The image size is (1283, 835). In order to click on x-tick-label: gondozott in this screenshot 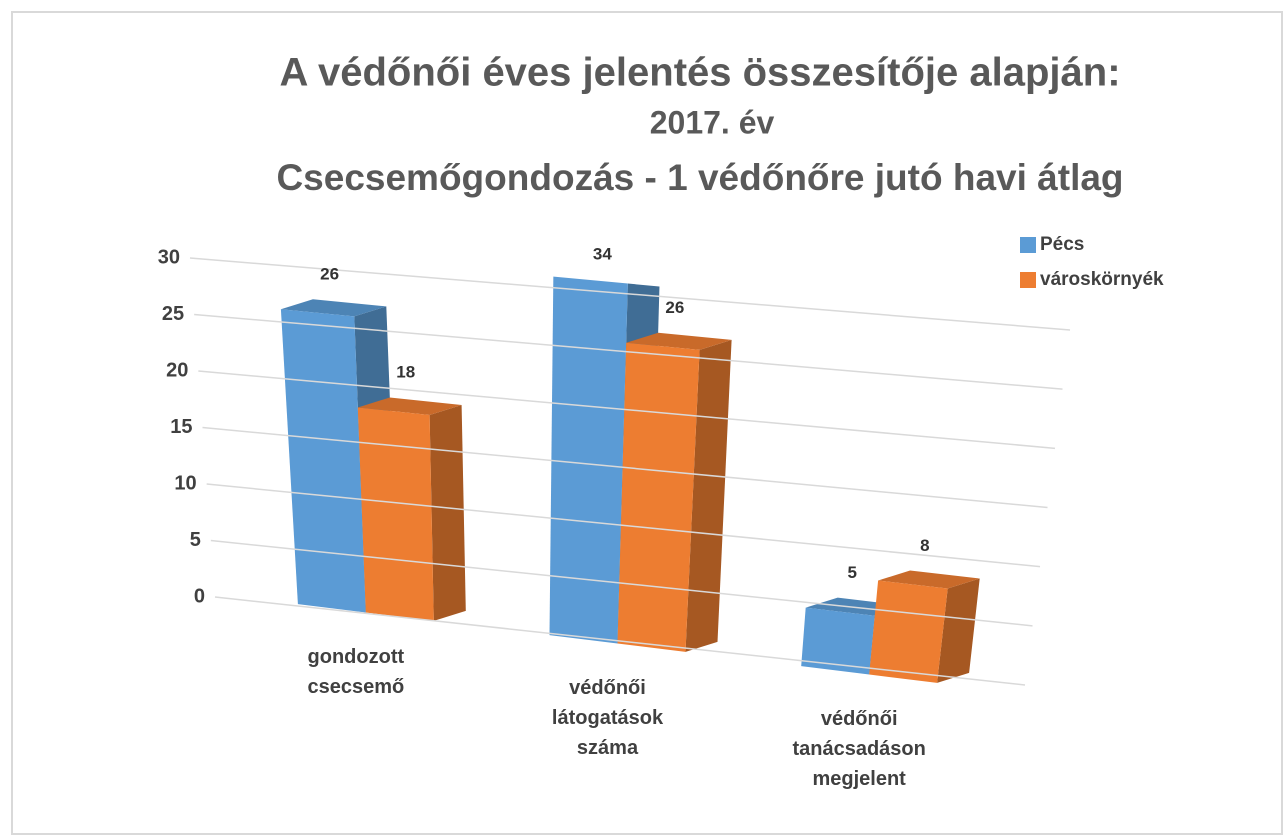, I will do `click(356, 657)`.